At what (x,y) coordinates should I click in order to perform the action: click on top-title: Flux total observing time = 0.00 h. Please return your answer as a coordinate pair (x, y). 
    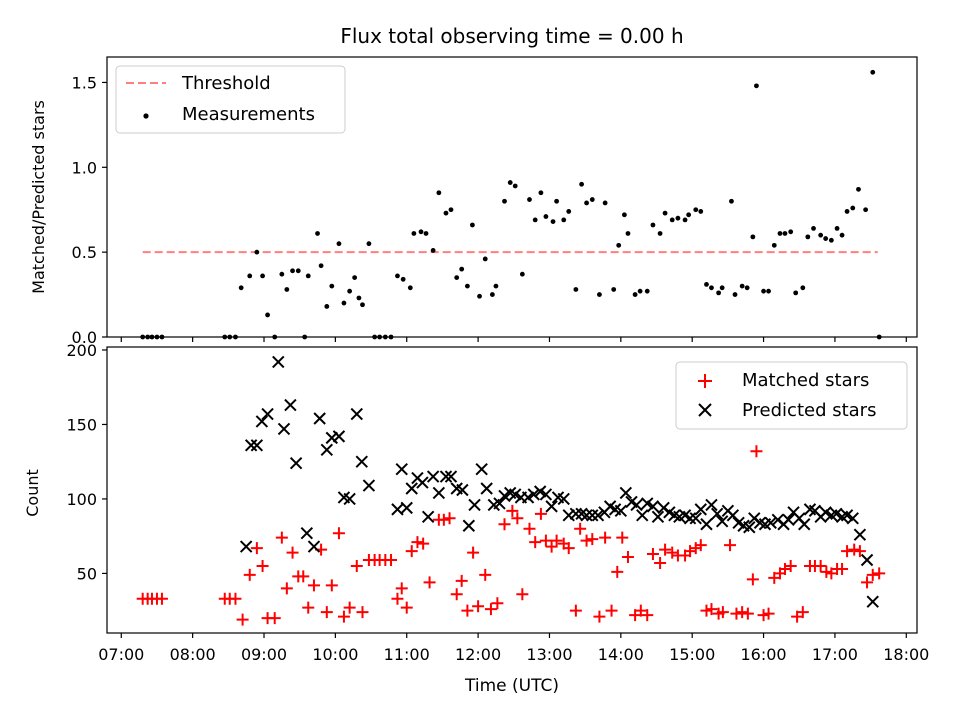
    Looking at the image, I should click on (511, 36).